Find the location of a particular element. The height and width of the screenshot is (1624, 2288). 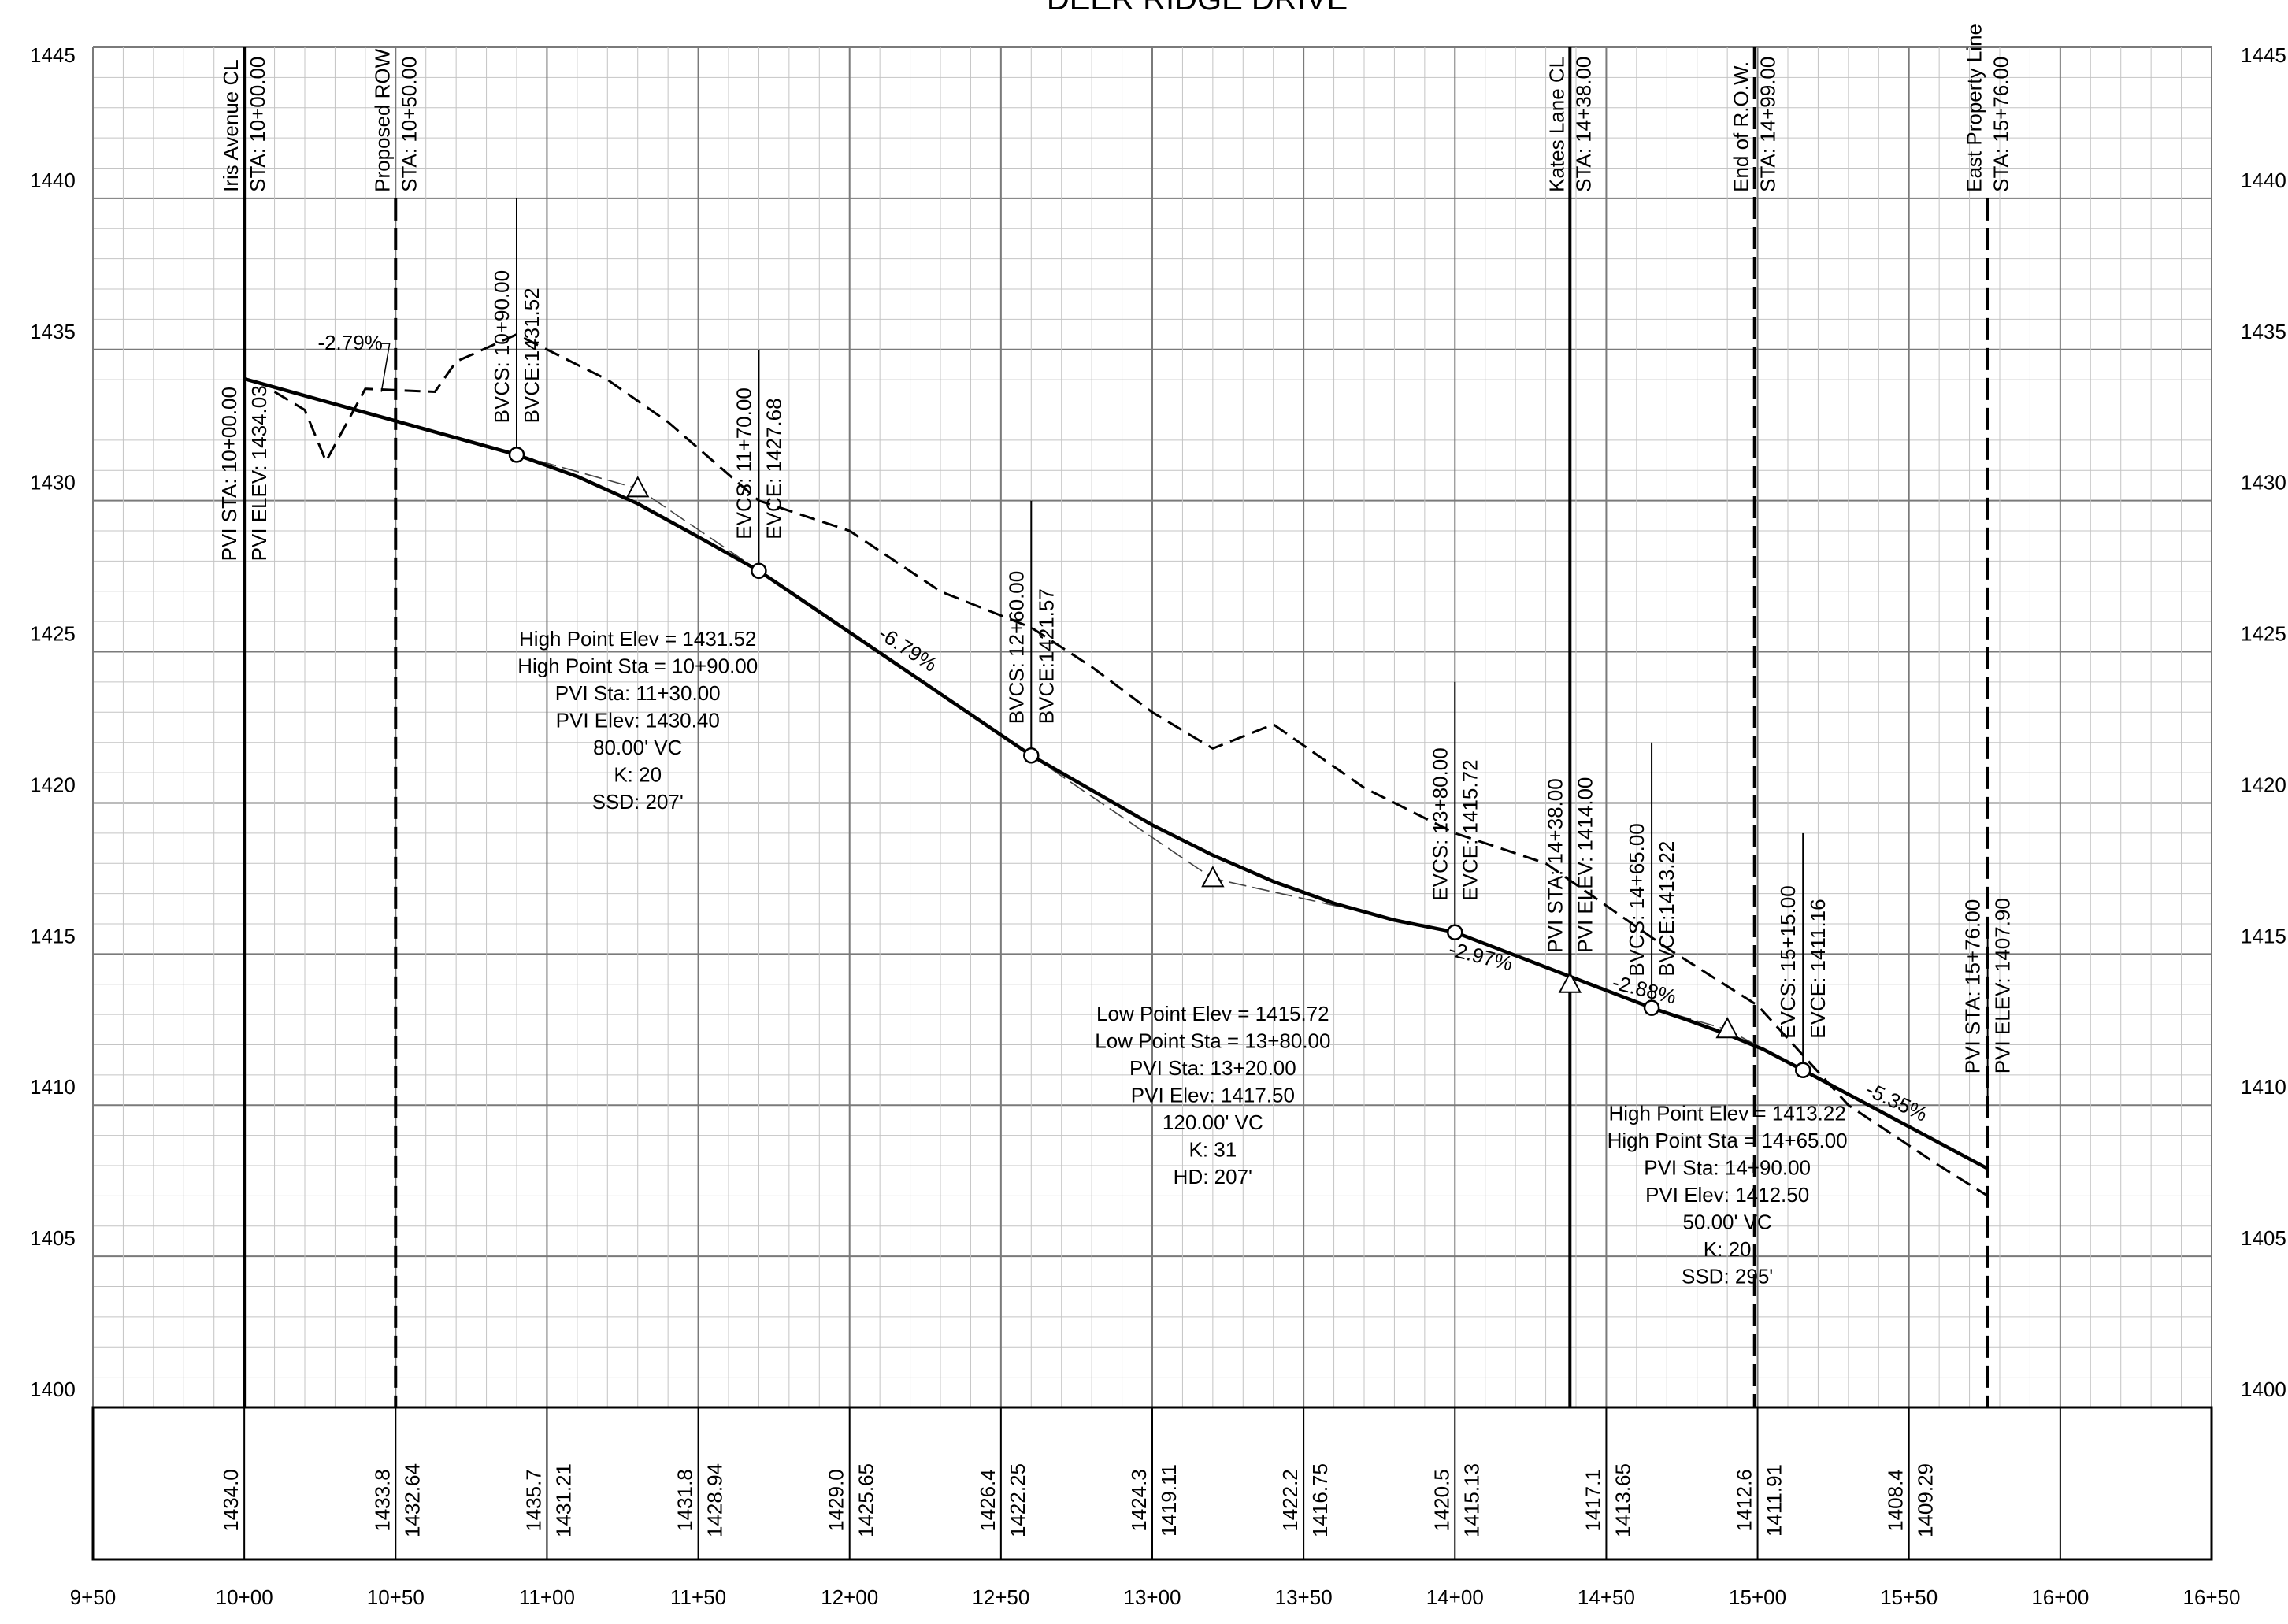

elevation-tick-label-left: 1420 is located at coordinates (53, 784).